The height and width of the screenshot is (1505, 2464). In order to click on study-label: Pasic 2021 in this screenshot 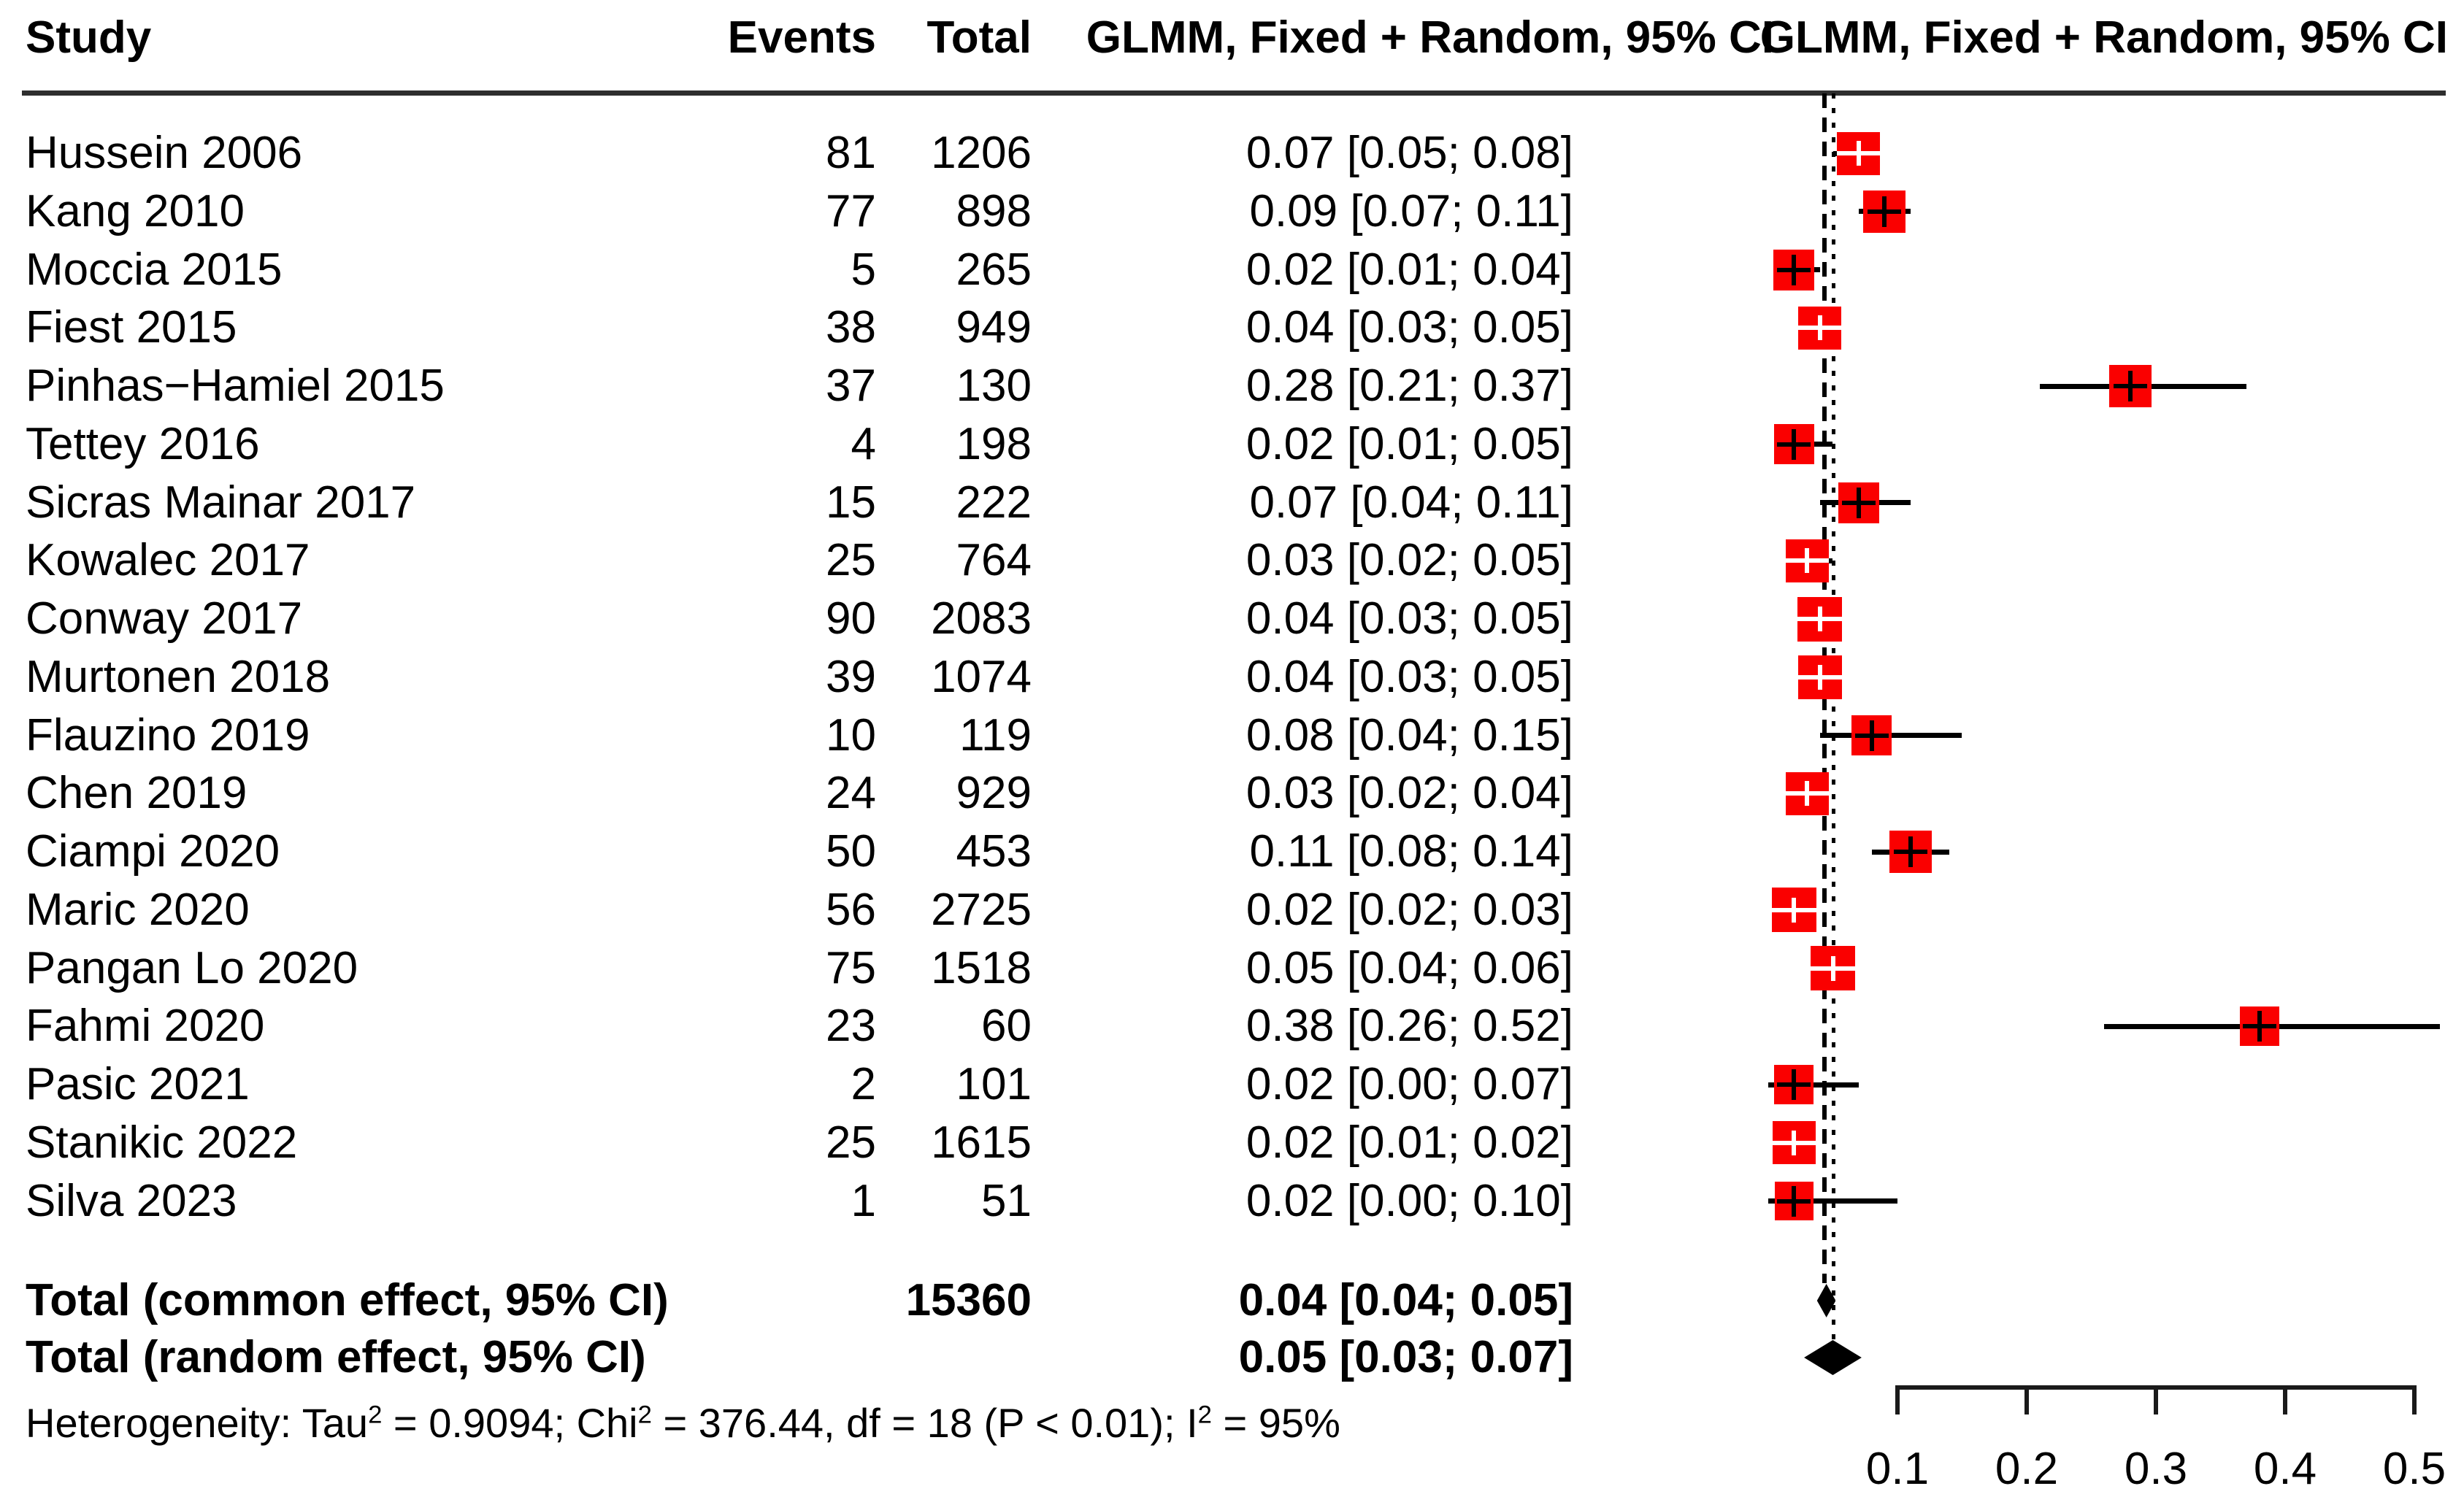, I will do `click(138, 1084)`.